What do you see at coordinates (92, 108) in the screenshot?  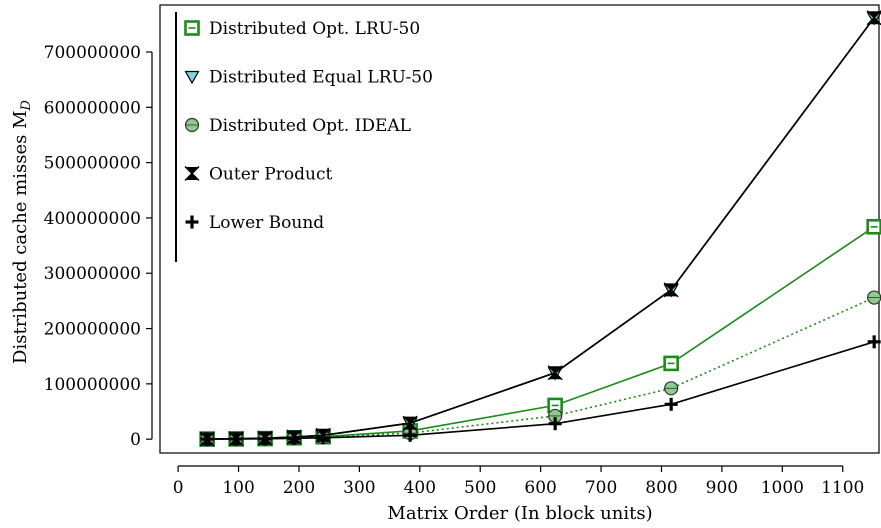 I see `y-tick-label: 600000000` at bounding box center [92, 108].